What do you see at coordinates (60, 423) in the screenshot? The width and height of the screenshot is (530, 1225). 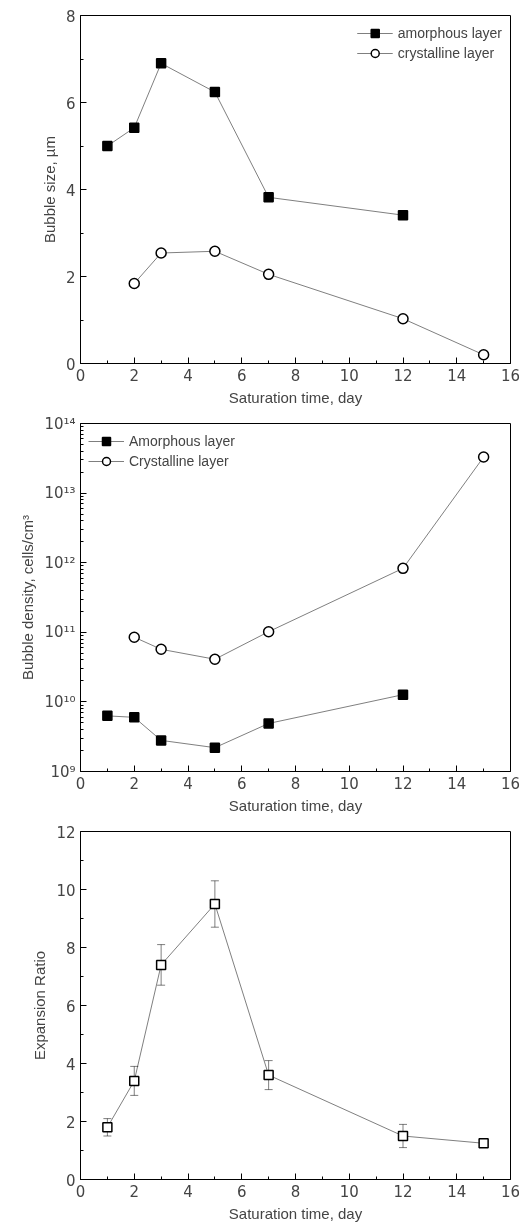 I see `y-tick-label: 10¹⁴` at bounding box center [60, 423].